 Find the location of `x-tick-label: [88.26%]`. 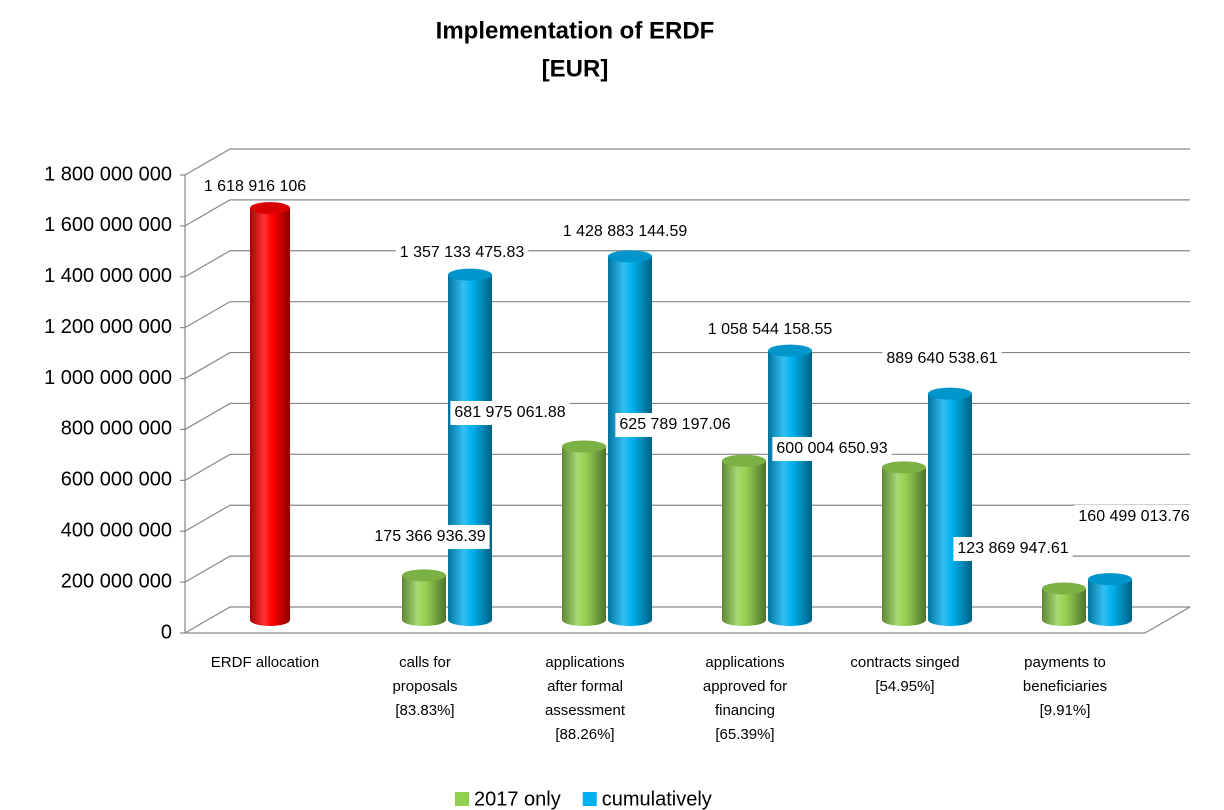

x-tick-label: [88.26%] is located at coordinates (584, 734).